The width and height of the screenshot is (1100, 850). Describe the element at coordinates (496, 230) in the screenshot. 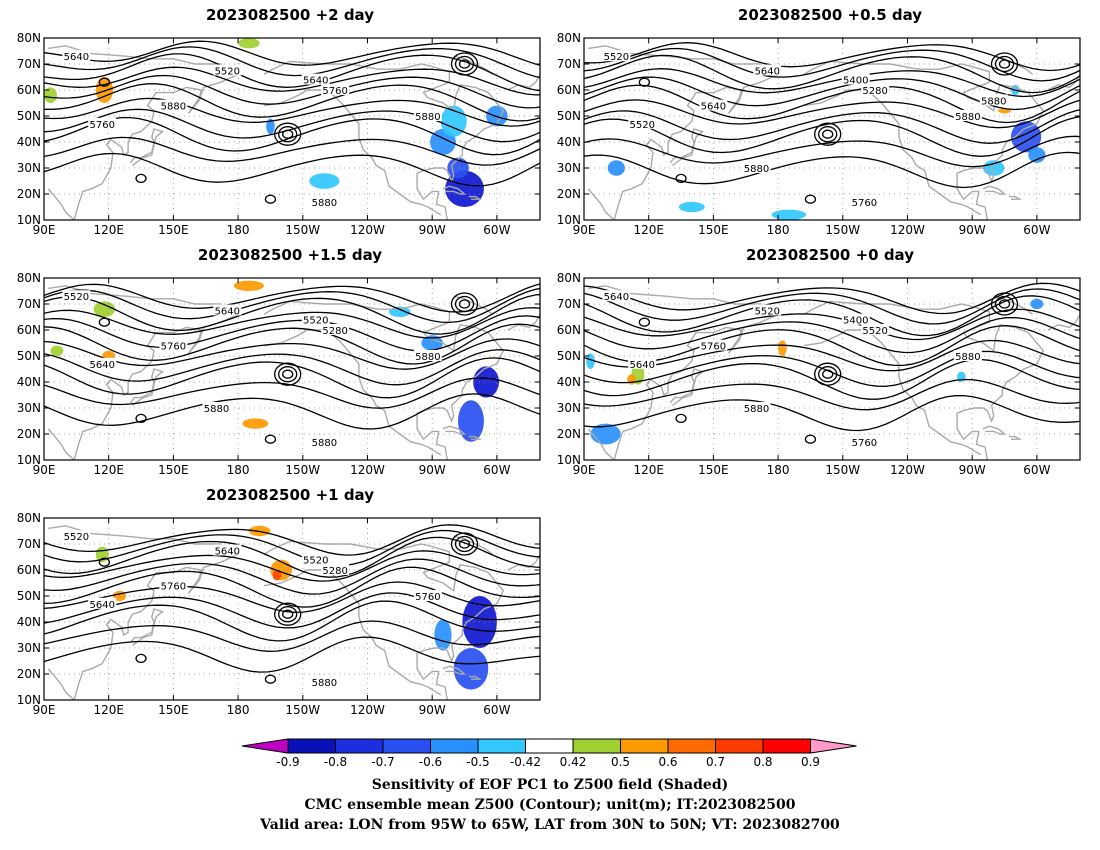

I see `x-tick-label: 60W` at that location.